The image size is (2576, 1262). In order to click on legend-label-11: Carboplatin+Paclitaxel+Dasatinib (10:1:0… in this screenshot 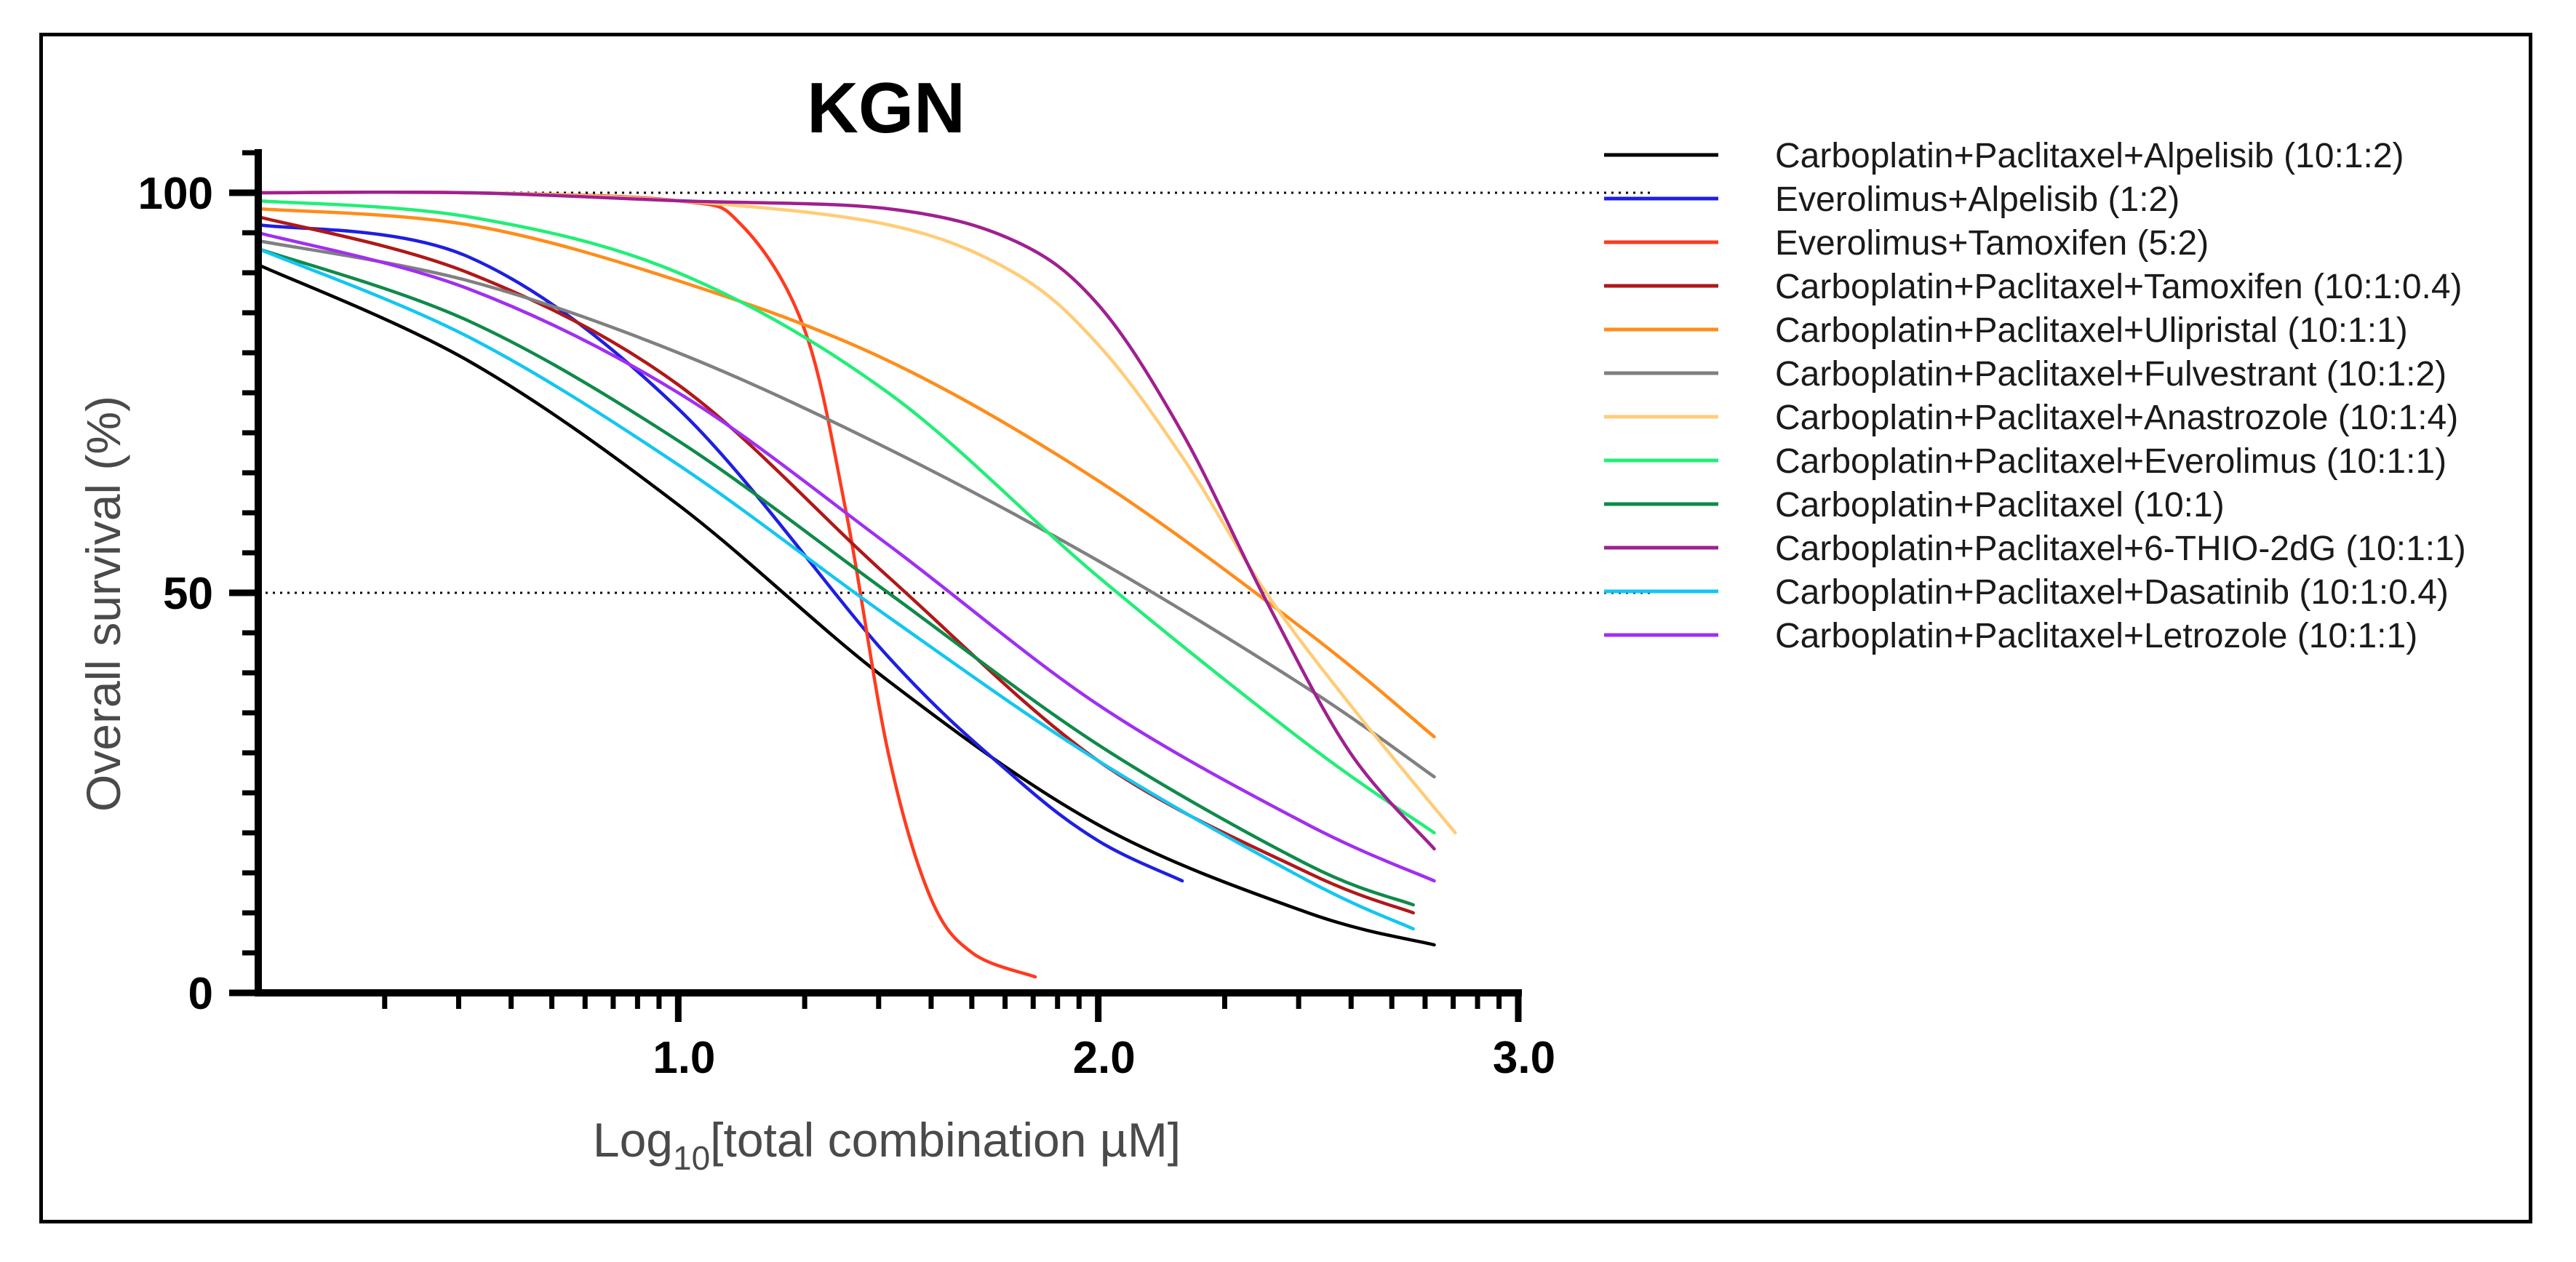, I will do `click(2112, 592)`.